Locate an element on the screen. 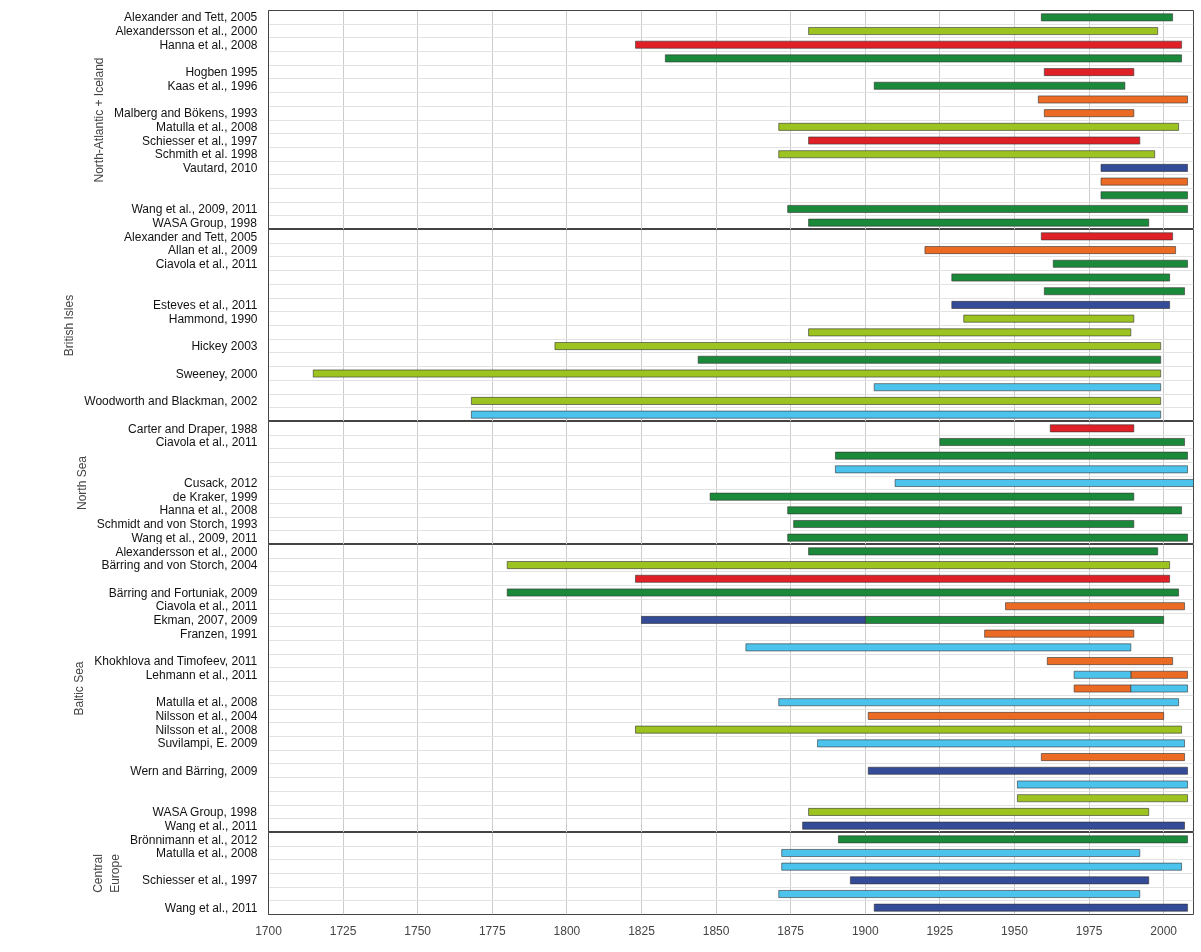  y-tick-label: Wern and Bärring, 2009 is located at coordinates (194, 770).